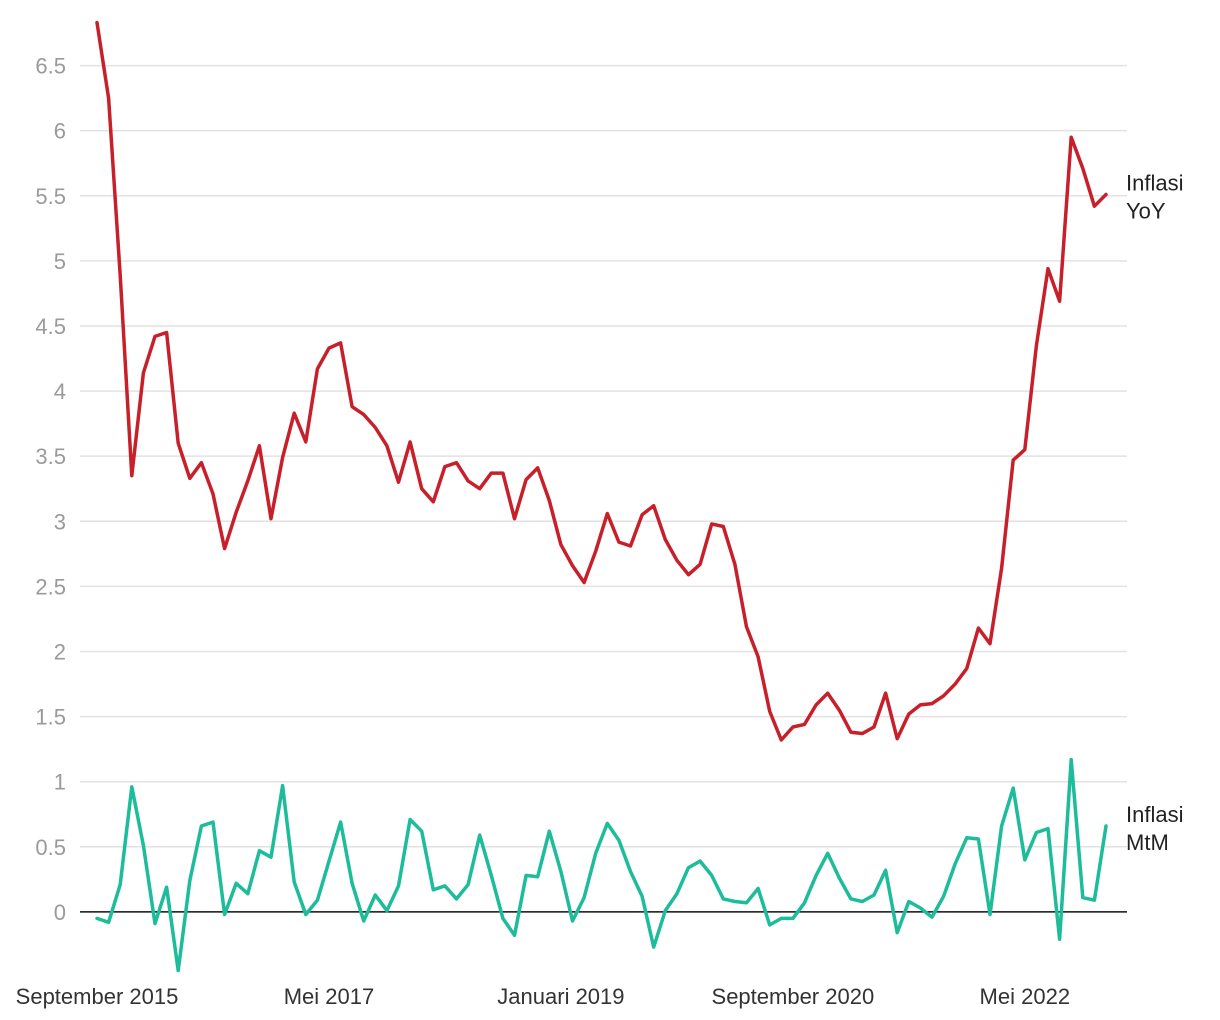 Image resolution: width=1220 pixels, height=1020 pixels. Describe the element at coordinates (1154, 196) in the screenshot. I see `series-label-inflasi-yoy: Inflasi YoY` at that location.